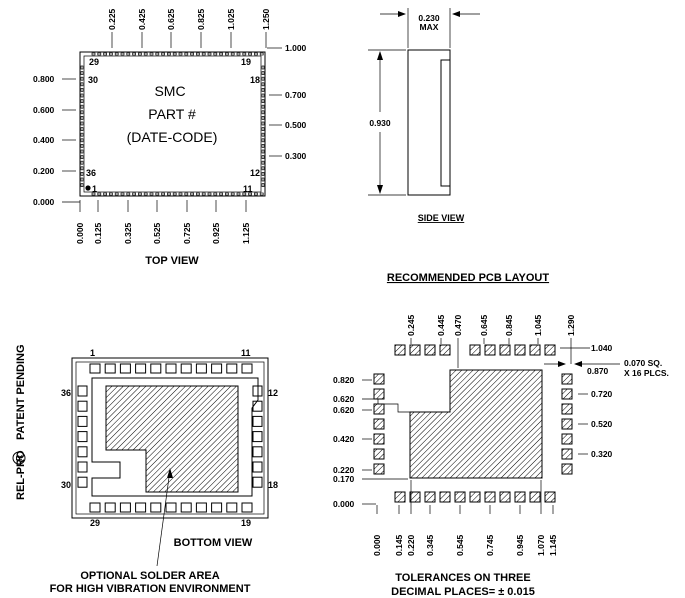  What do you see at coordinates (44, 202) in the screenshot?
I see `top-view-dim-left-0000: 0.000` at bounding box center [44, 202].